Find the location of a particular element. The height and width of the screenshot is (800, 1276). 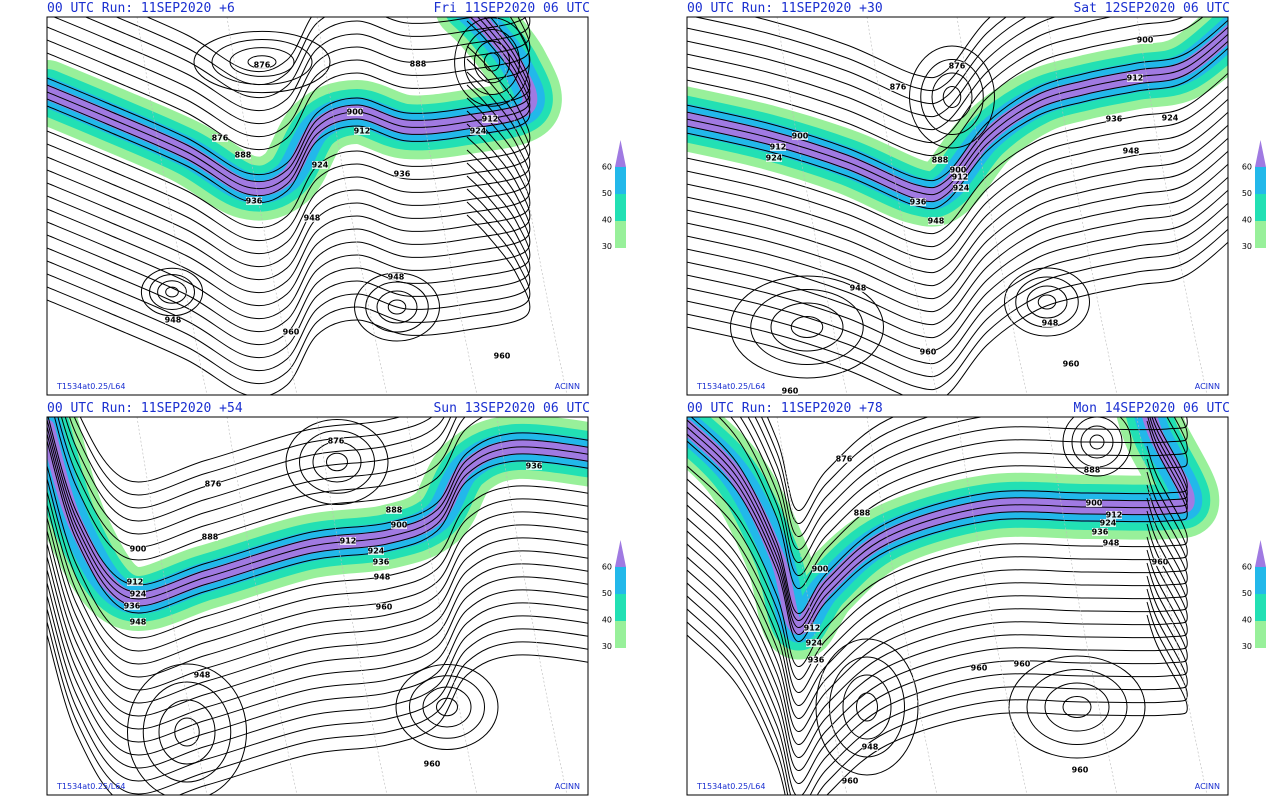

contour-label: 900 is located at coordinates (1094, 503).